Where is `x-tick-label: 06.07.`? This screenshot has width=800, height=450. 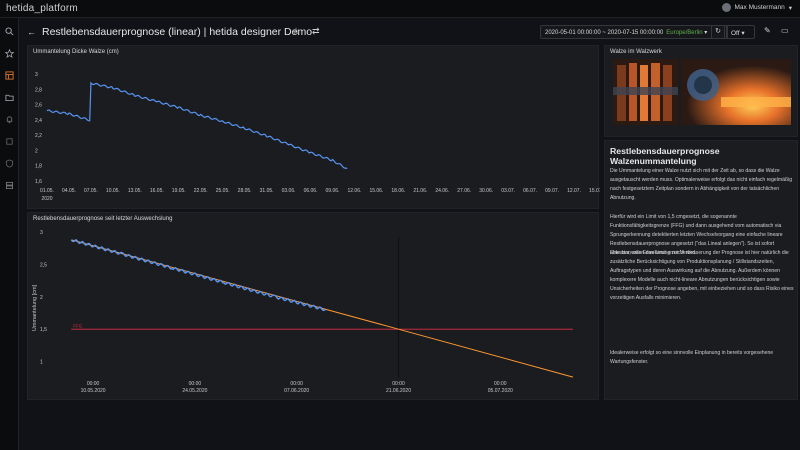
x-tick-label: 06.07. is located at coordinates (530, 191).